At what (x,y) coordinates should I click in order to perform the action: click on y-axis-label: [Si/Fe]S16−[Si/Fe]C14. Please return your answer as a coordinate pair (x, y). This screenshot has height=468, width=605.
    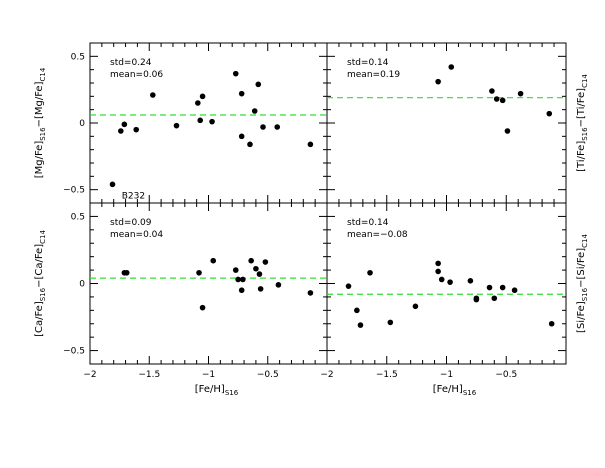
    Looking at the image, I should click on (582, 283).